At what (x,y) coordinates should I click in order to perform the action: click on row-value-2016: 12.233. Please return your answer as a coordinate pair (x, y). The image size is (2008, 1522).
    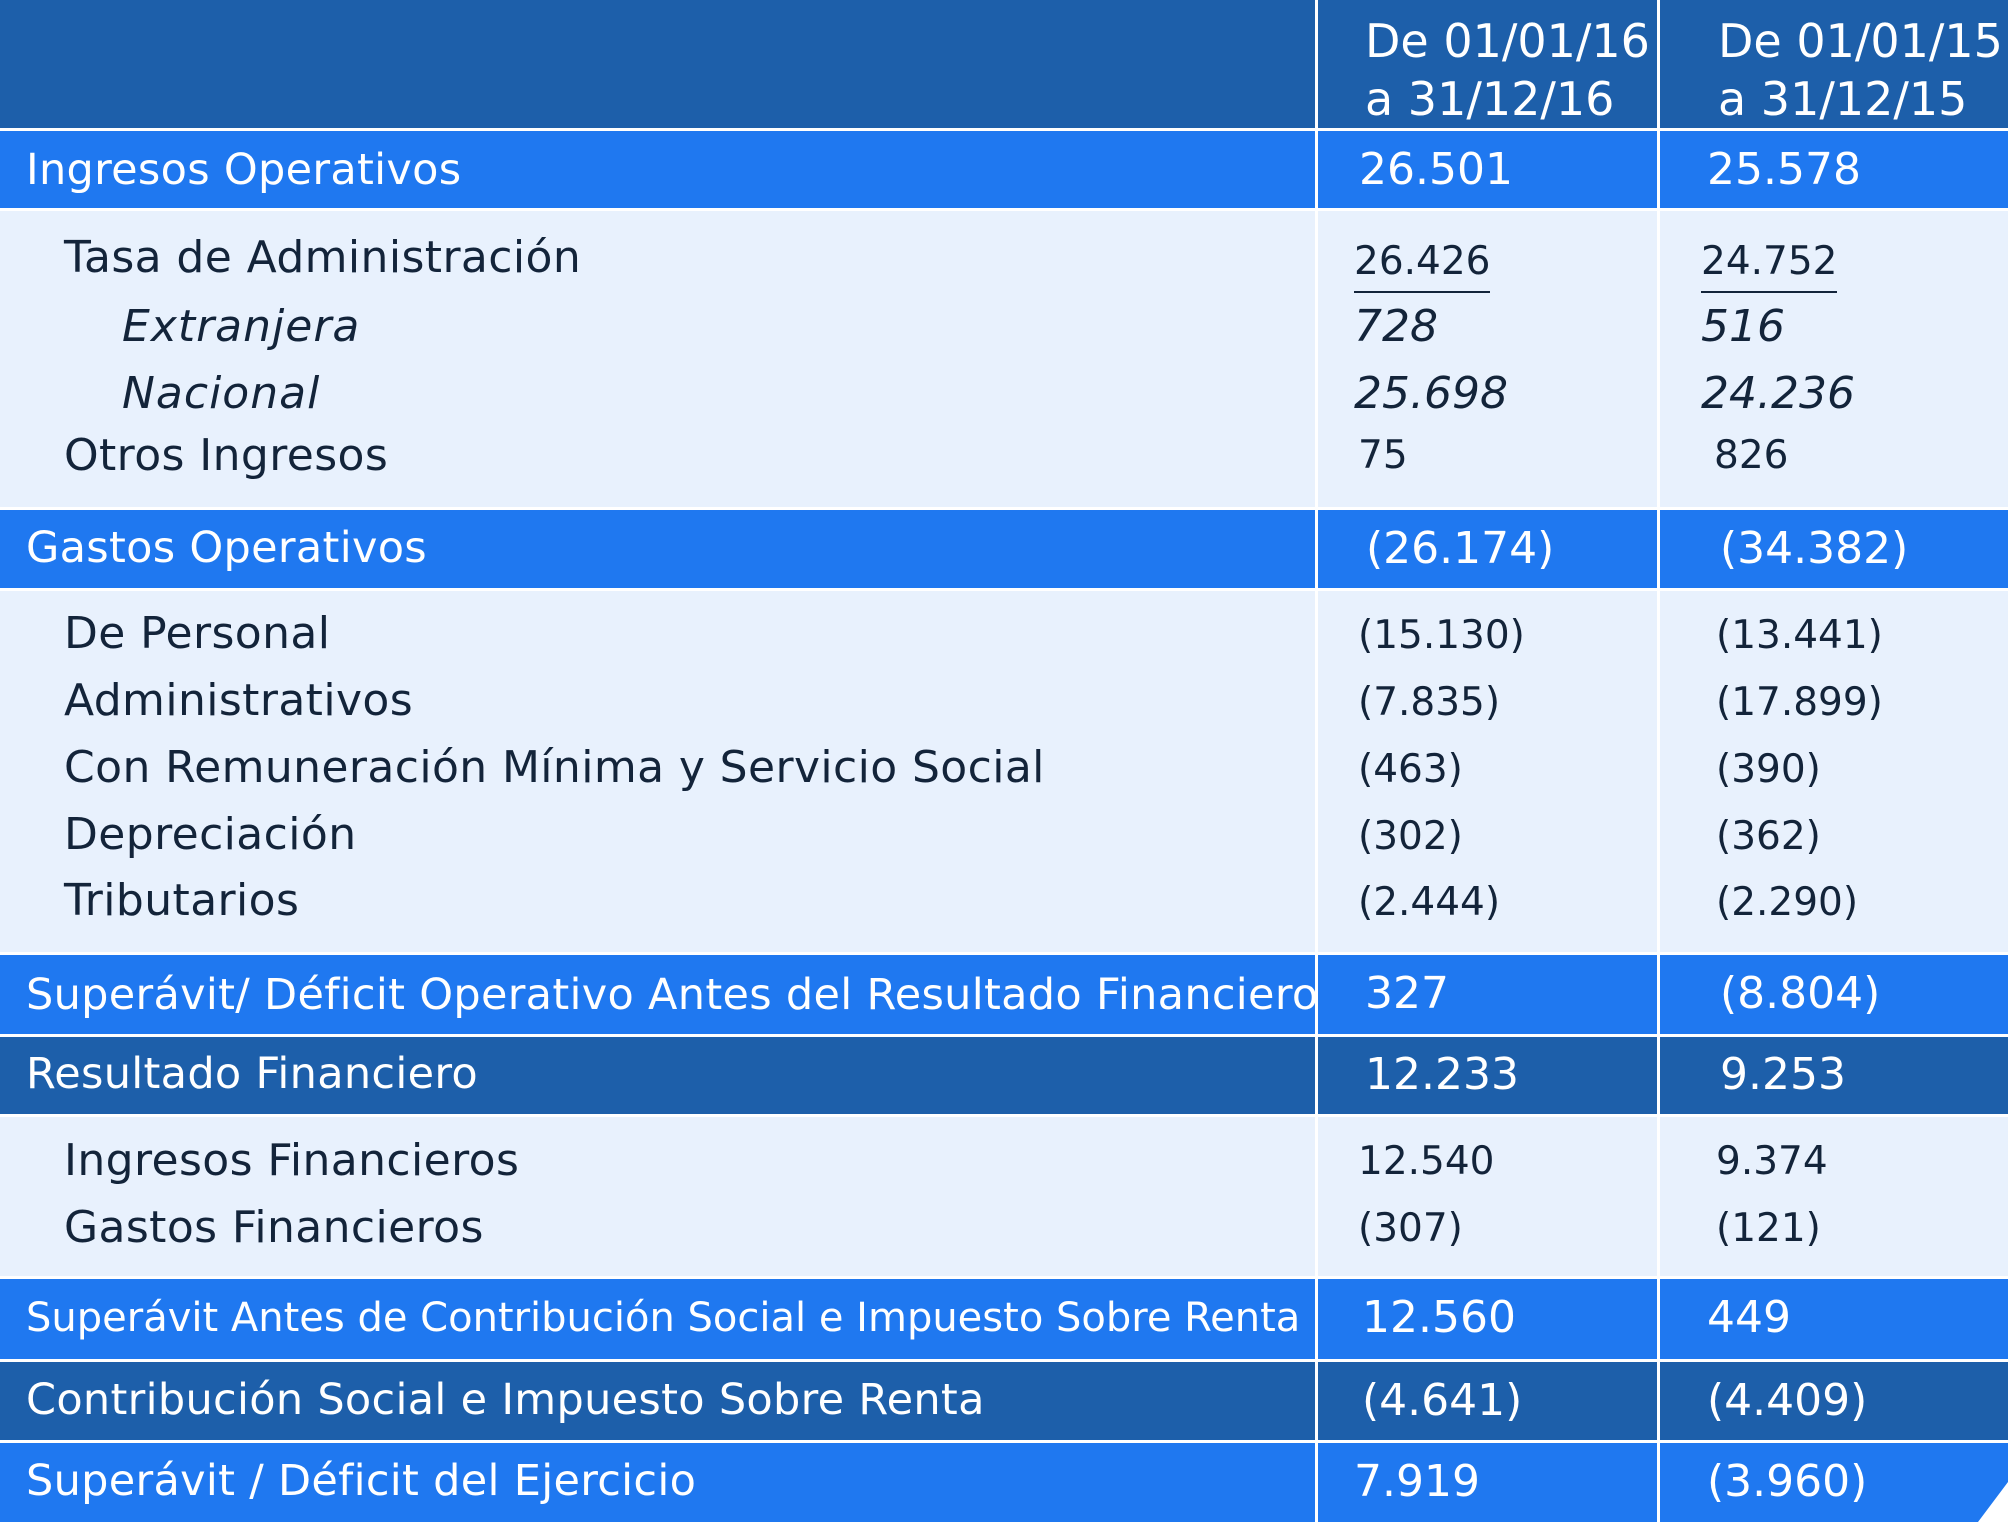
    Looking at the image, I should click on (1442, 1074).